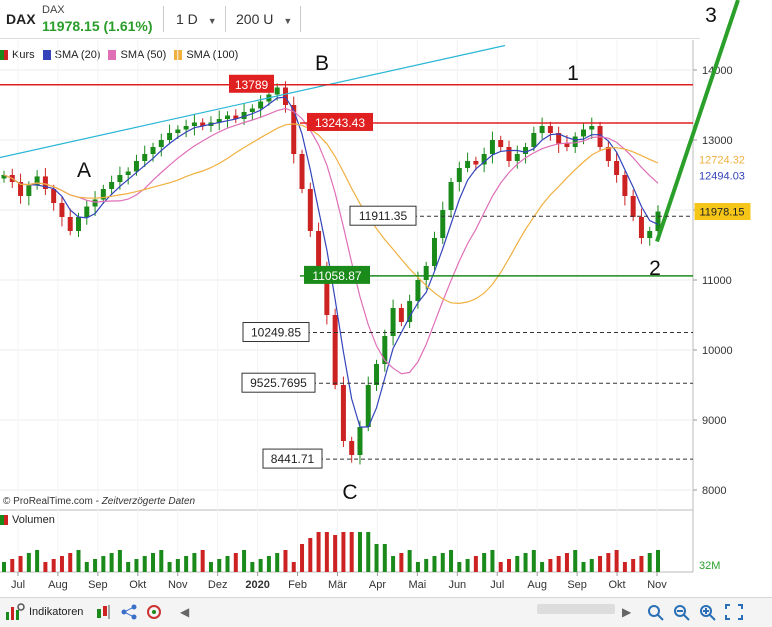 The image size is (772, 627). What do you see at coordinates (15, 611) in the screenshot?
I see `indicator-icon` at bounding box center [15, 611].